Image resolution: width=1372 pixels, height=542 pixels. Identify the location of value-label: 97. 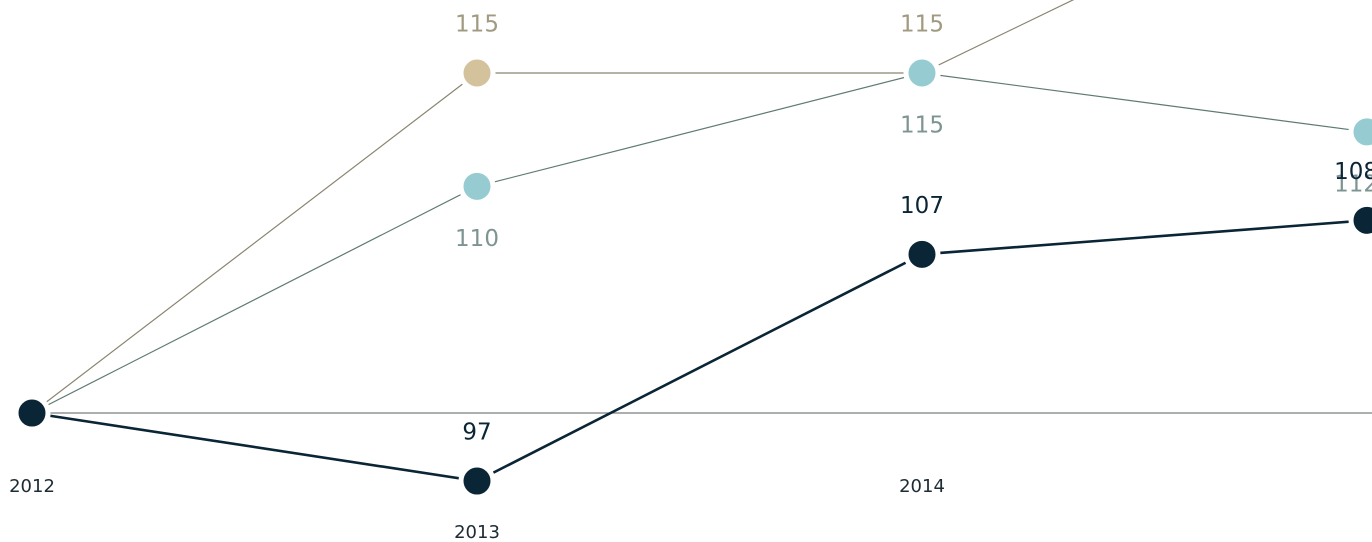
(476, 433).